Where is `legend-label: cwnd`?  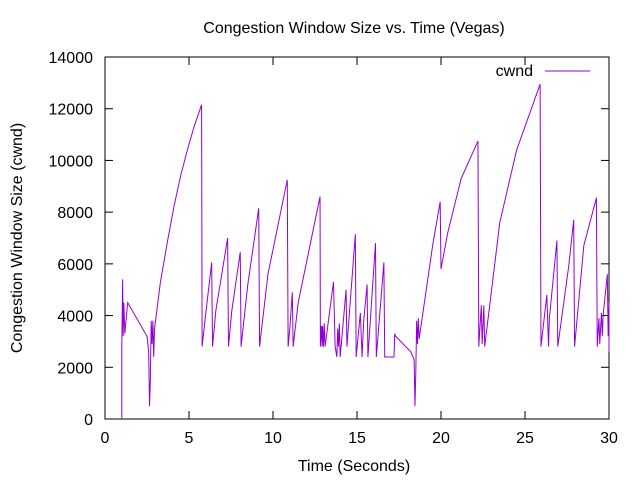 legend-label: cwnd is located at coordinates (514, 71).